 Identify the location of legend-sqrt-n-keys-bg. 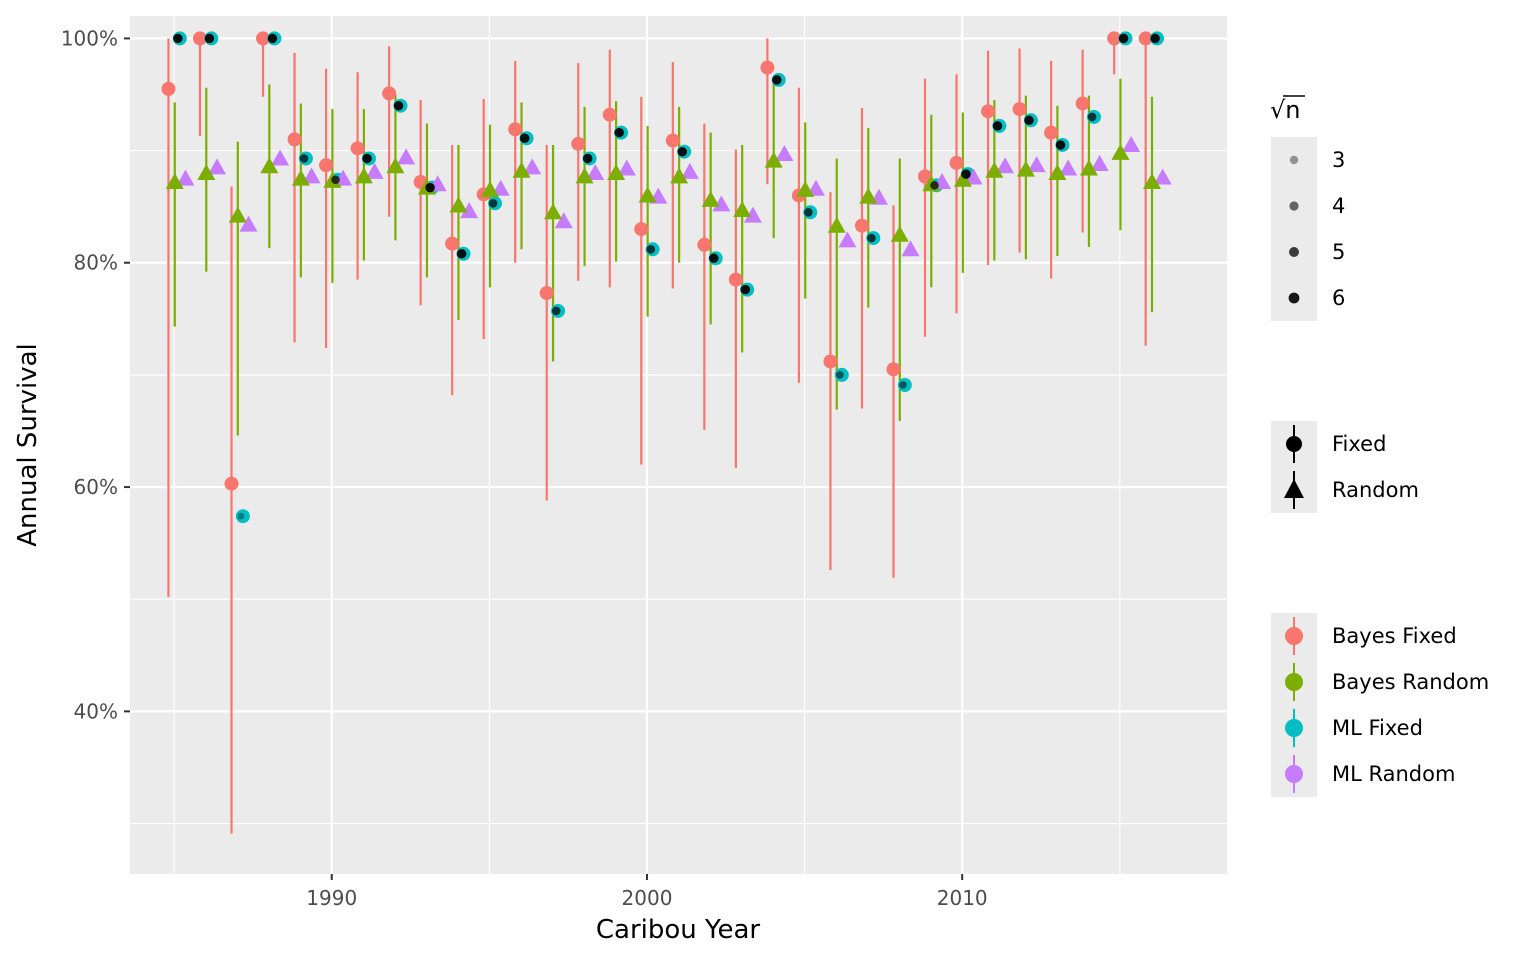
(1294, 229).